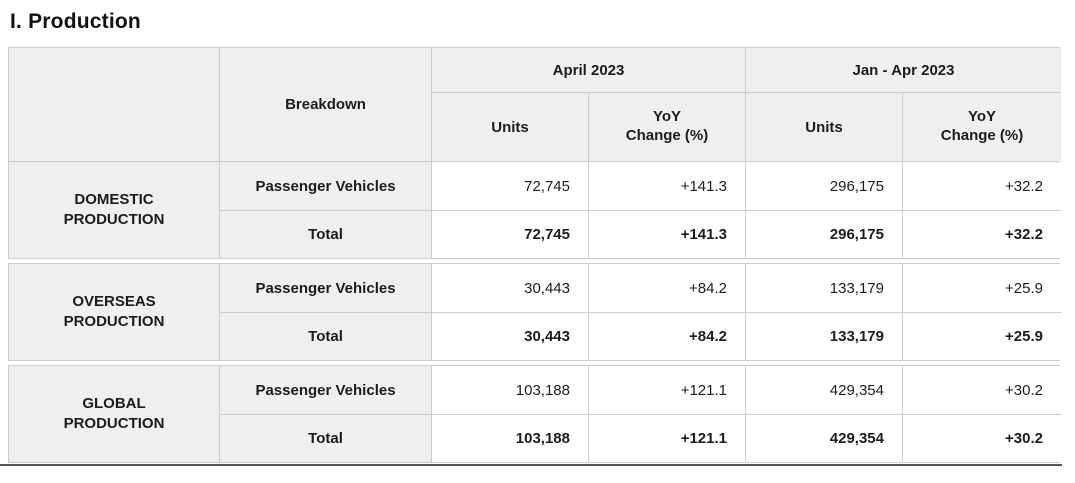  What do you see at coordinates (325, 104) in the screenshot?
I see `header-breakdown: Breakdown` at bounding box center [325, 104].